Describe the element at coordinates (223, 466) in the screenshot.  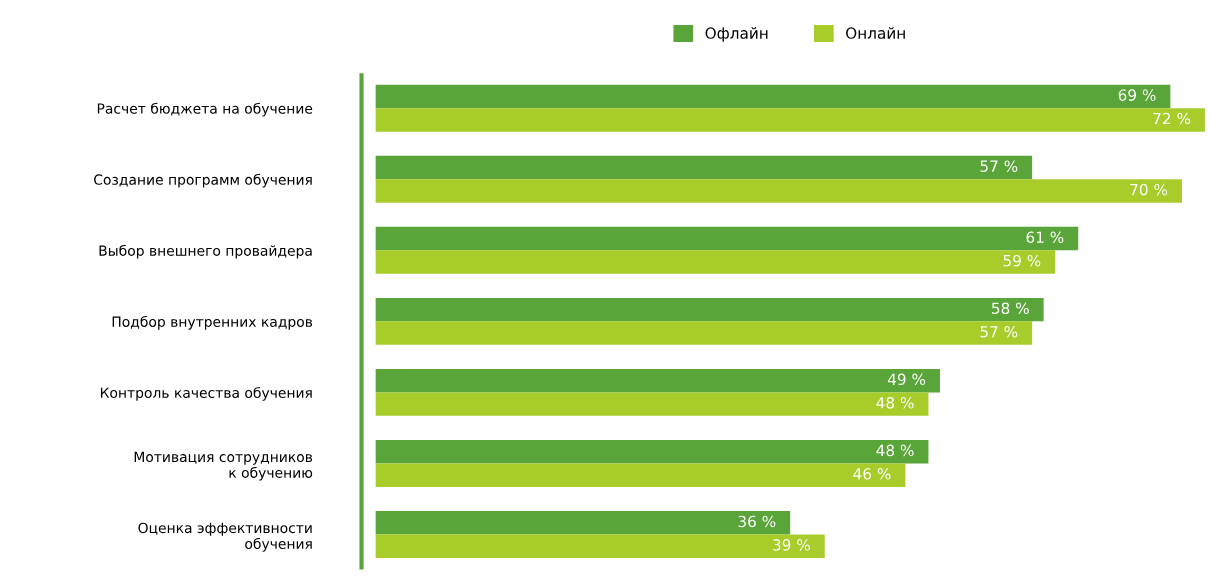
I see `y-tick-label: Мотивация сотрудников к обучению` at that location.